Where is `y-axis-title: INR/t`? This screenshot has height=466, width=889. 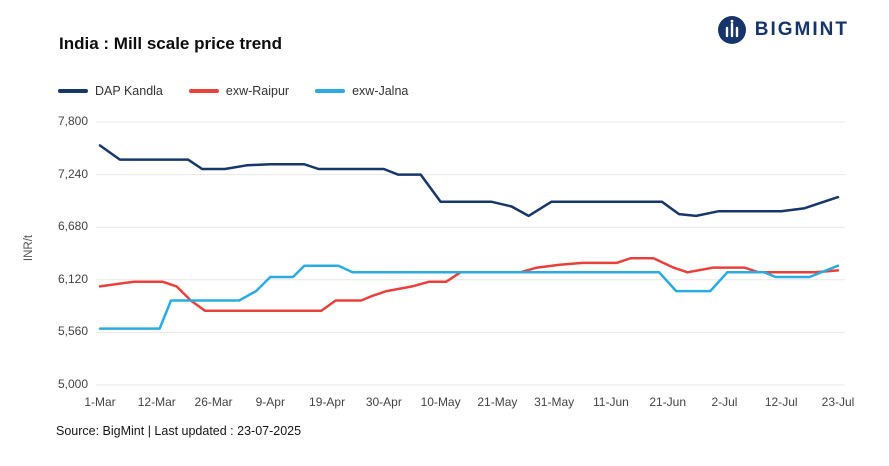 y-axis-title: INR/t is located at coordinates (29, 248).